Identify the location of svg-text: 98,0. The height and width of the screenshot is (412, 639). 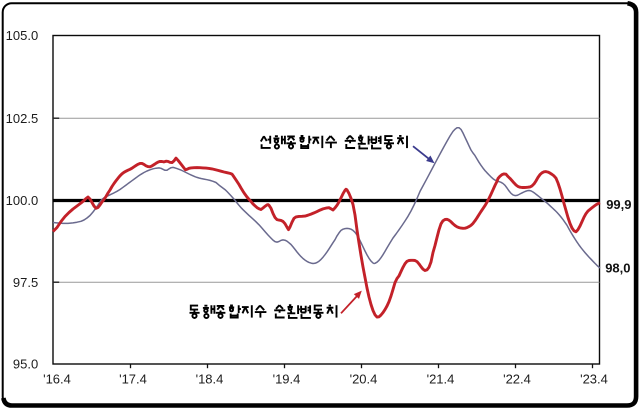
(617, 268).